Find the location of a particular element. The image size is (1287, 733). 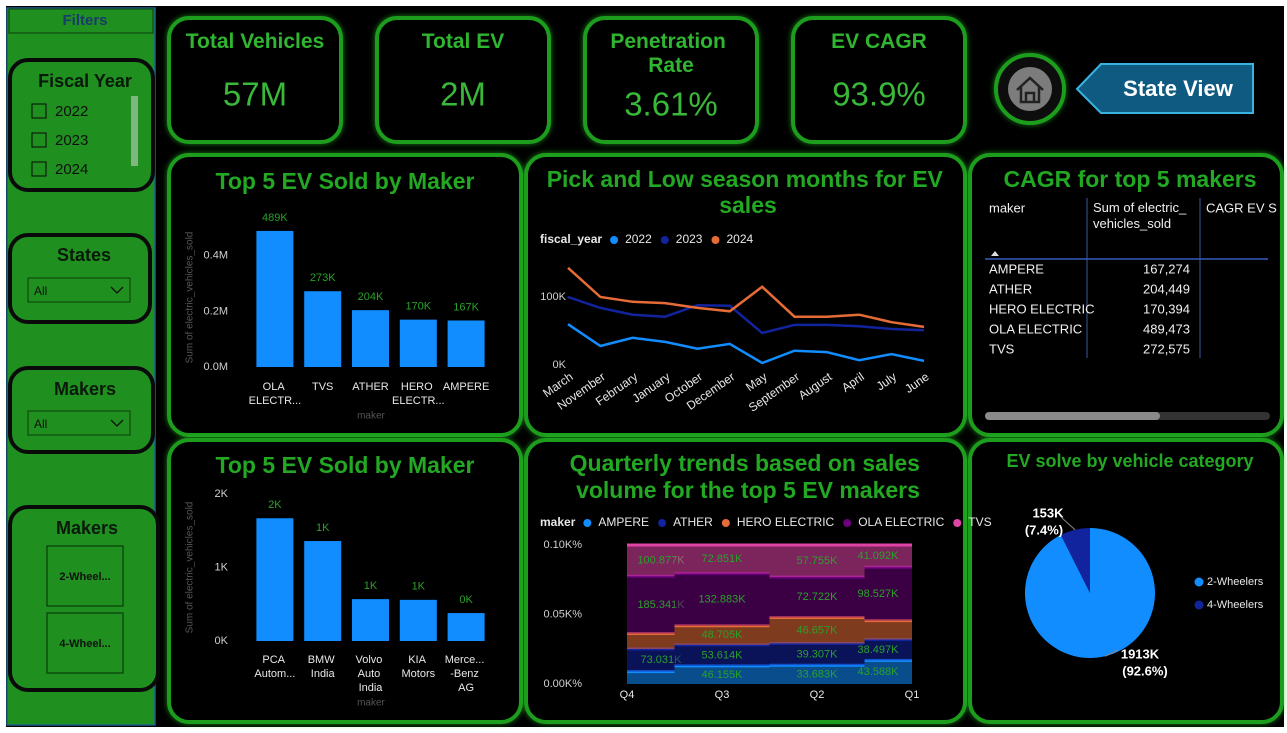

x-tick-label: Q2 is located at coordinates (817, 695).